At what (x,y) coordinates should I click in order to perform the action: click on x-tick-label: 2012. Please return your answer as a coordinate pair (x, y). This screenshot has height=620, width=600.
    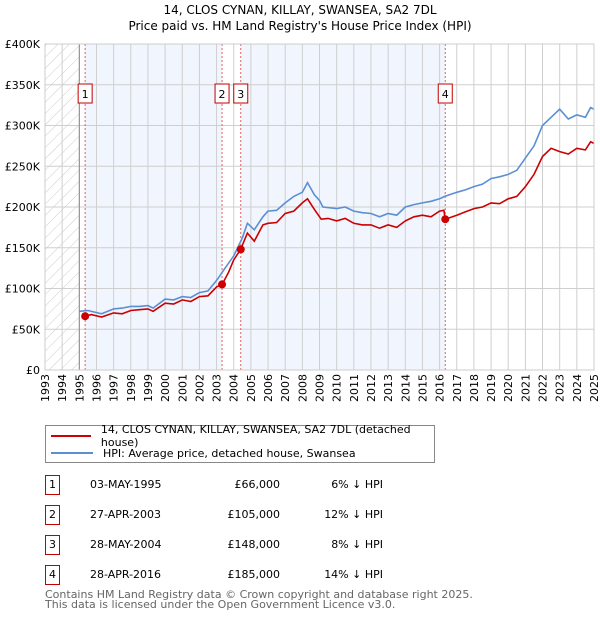
    Looking at the image, I should click on (371, 388).